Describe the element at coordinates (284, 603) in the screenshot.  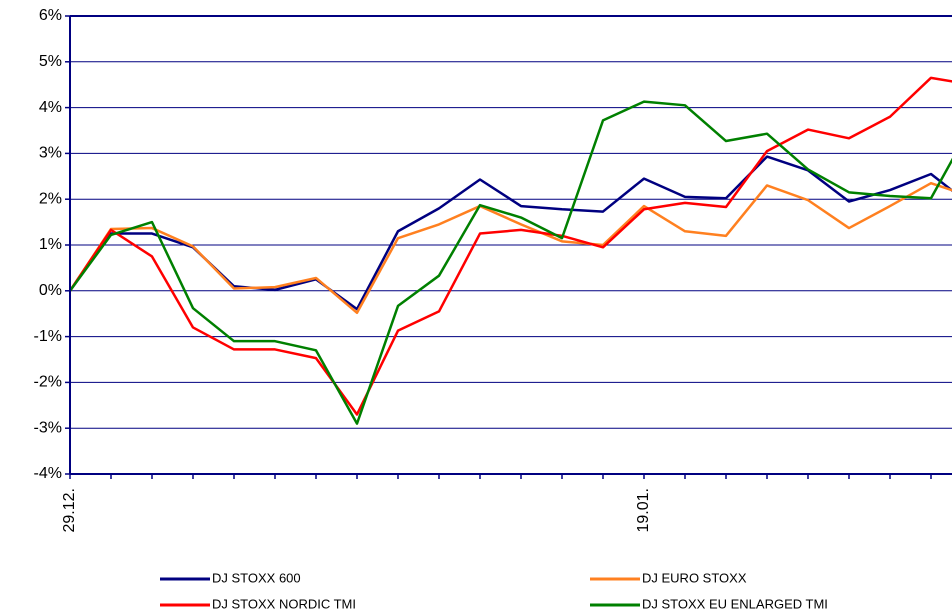
I see `legend-label: DJ STOXX NORDIC TMI` at that location.